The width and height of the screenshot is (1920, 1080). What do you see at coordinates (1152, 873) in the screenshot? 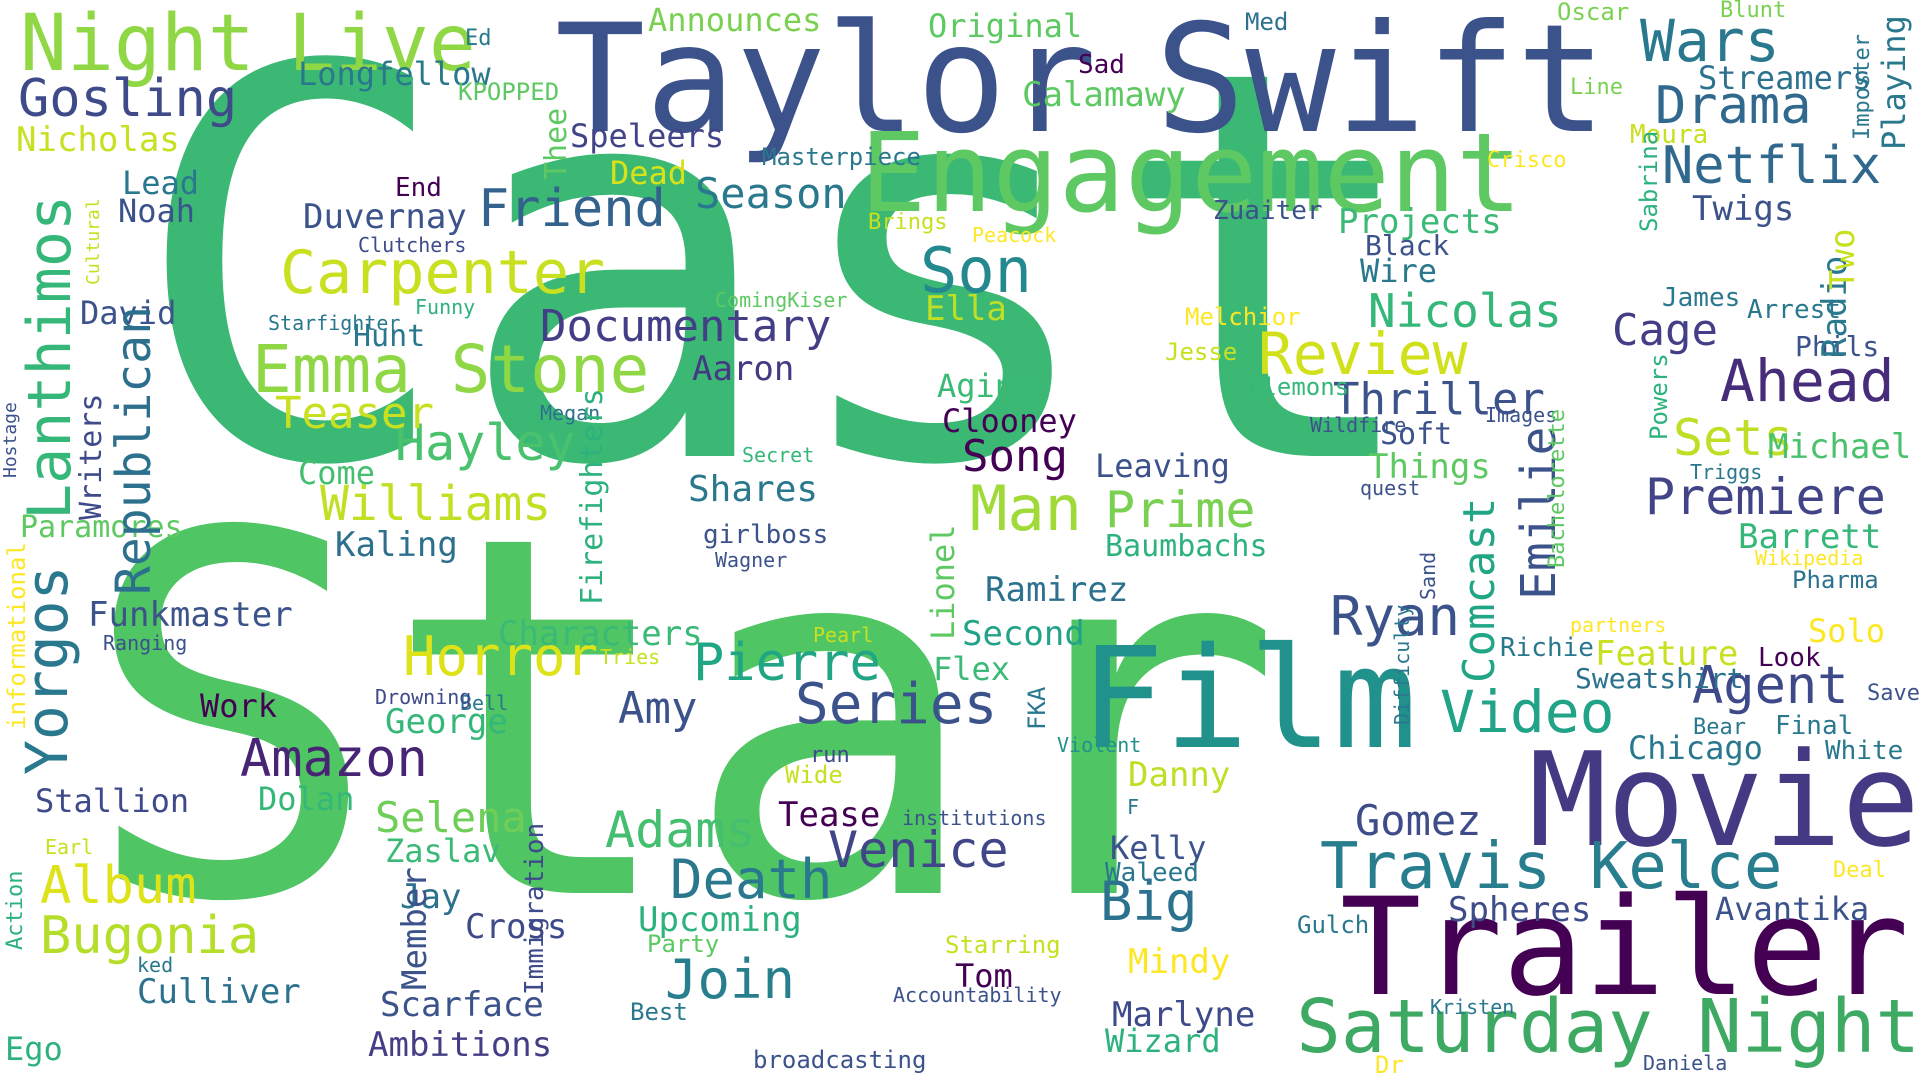
I see `word-stallion: Waleed` at bounding box center [1152, 873].